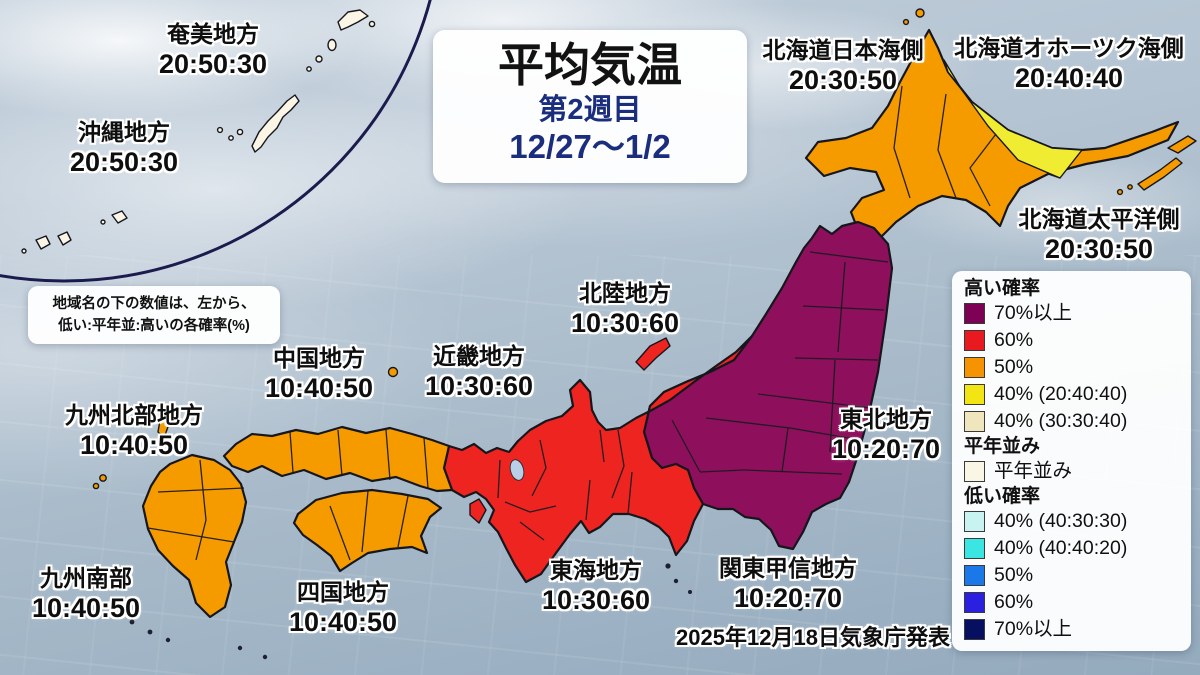 Image resolution: width=1200 pixels, height=675 pixels. Describe the element at coordinates (319, 358) in the screenshot. I see `region-name: 中国地方` at that location.